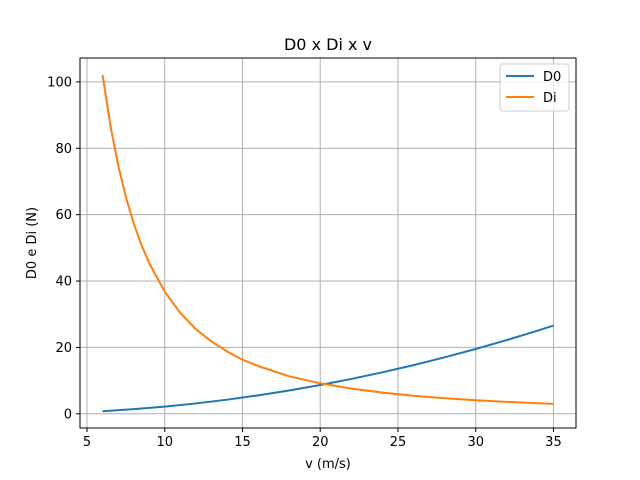  I want to click on chart-title: D0 x Di x v, so click(328, 44).